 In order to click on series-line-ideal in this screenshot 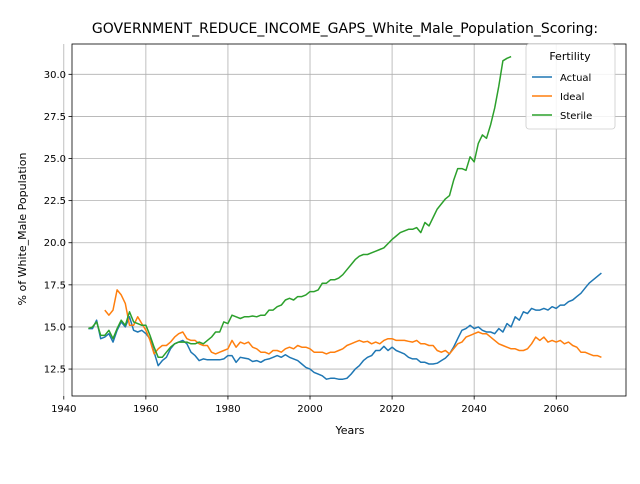, I will do `click(353, 323)`.